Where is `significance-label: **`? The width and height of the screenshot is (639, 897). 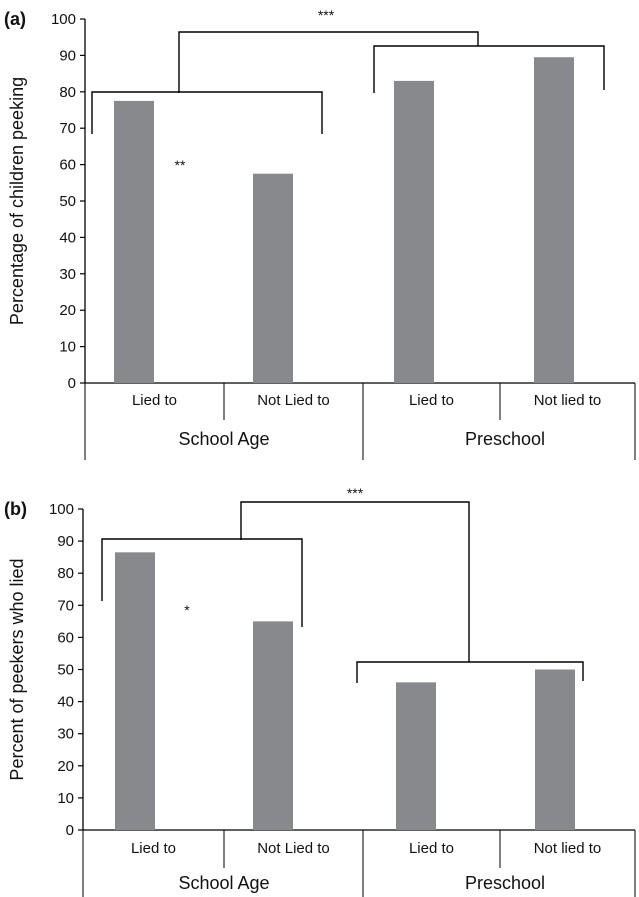
significance-label: ** is located at coordinates (180, 165).